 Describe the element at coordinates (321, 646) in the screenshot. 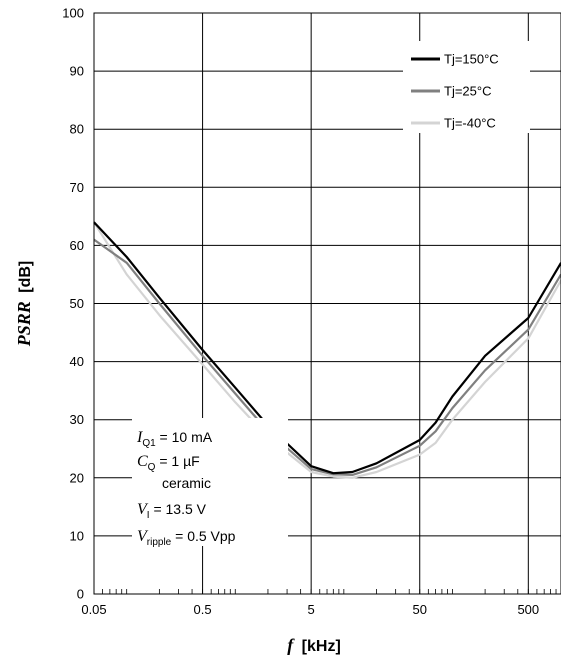

I see `x-axis-unit: [kHz]` at that location.